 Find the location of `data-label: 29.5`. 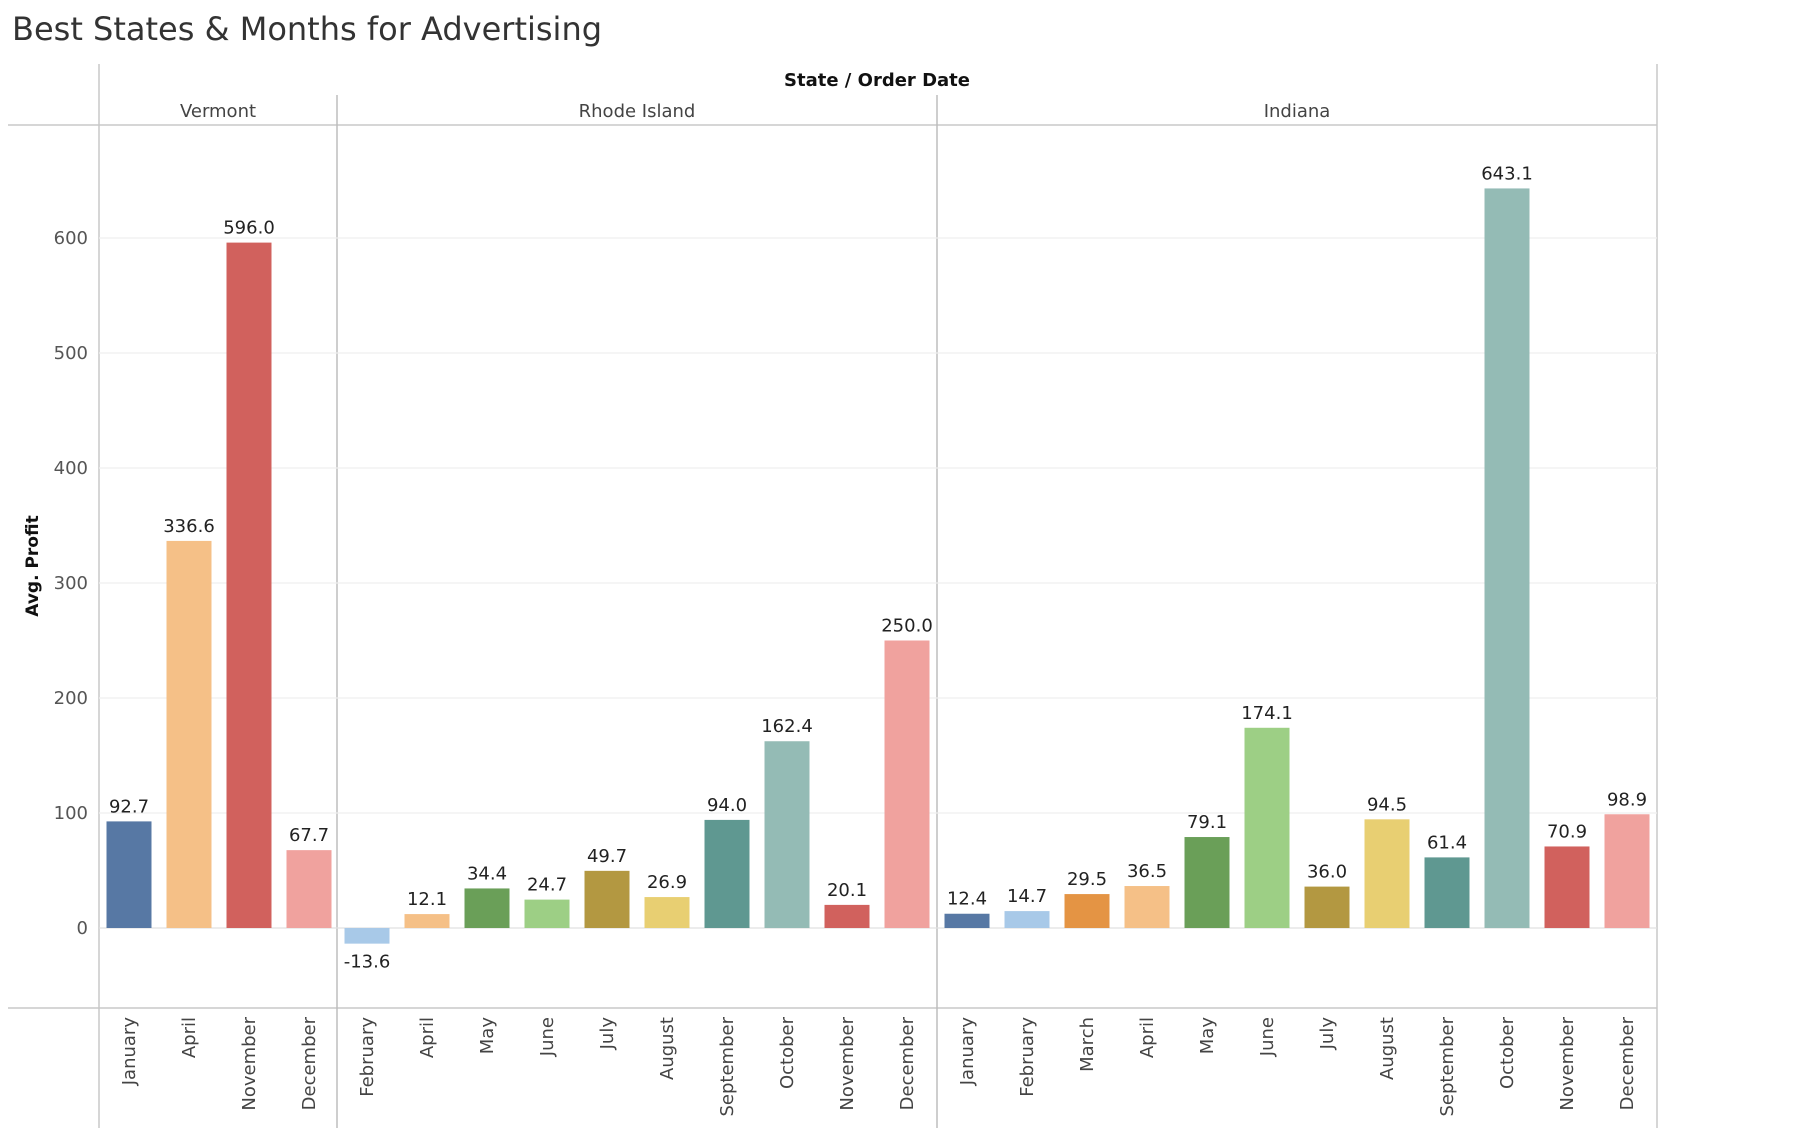

data-label: 29.5 is located at coordinates (1087, 879).